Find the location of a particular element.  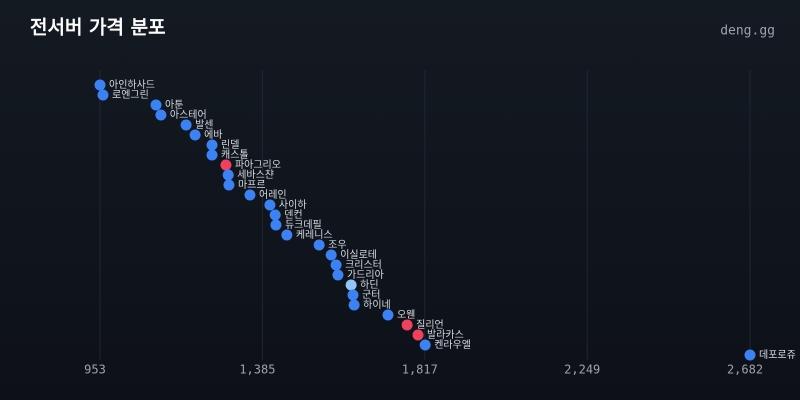

dot-label: 발라카스 is located at coordinates (445, 335).